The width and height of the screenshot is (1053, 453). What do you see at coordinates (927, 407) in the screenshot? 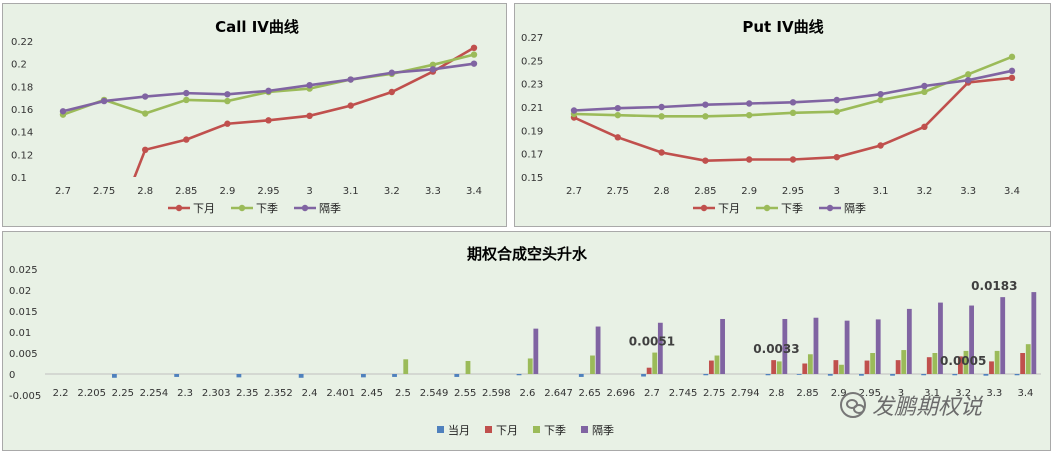
I see `watermark-text: 发鹏期权说` at bounding box center [927, 407].